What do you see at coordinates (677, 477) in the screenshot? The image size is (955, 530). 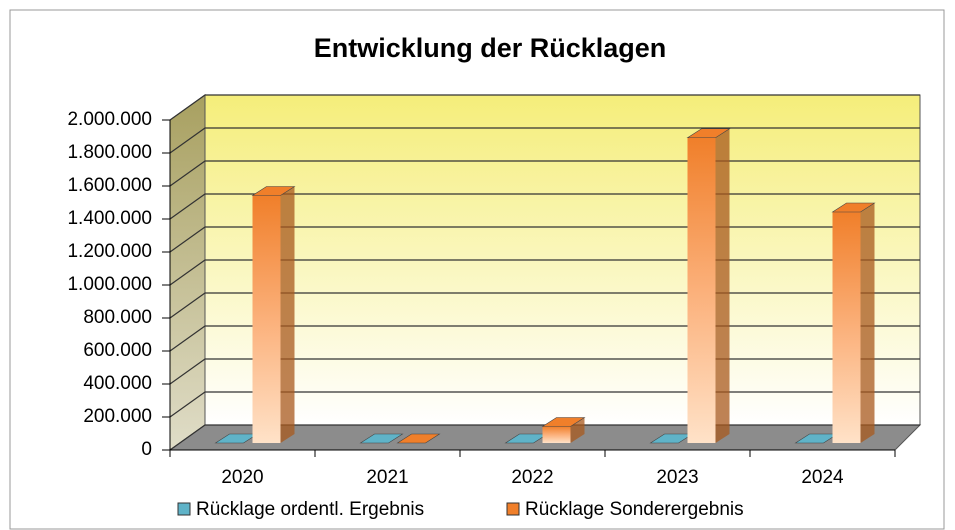 I see `x-tick-label: 2023` at bounding box center [677, 477].